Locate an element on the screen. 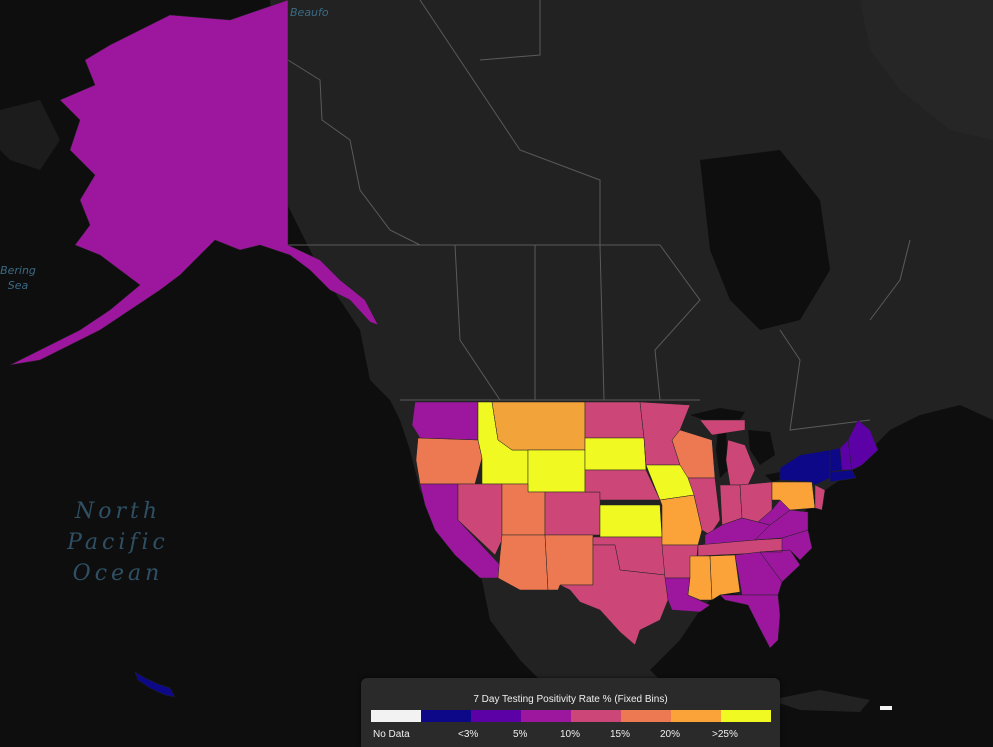  state-arizona is located at coordinates (523, 562).